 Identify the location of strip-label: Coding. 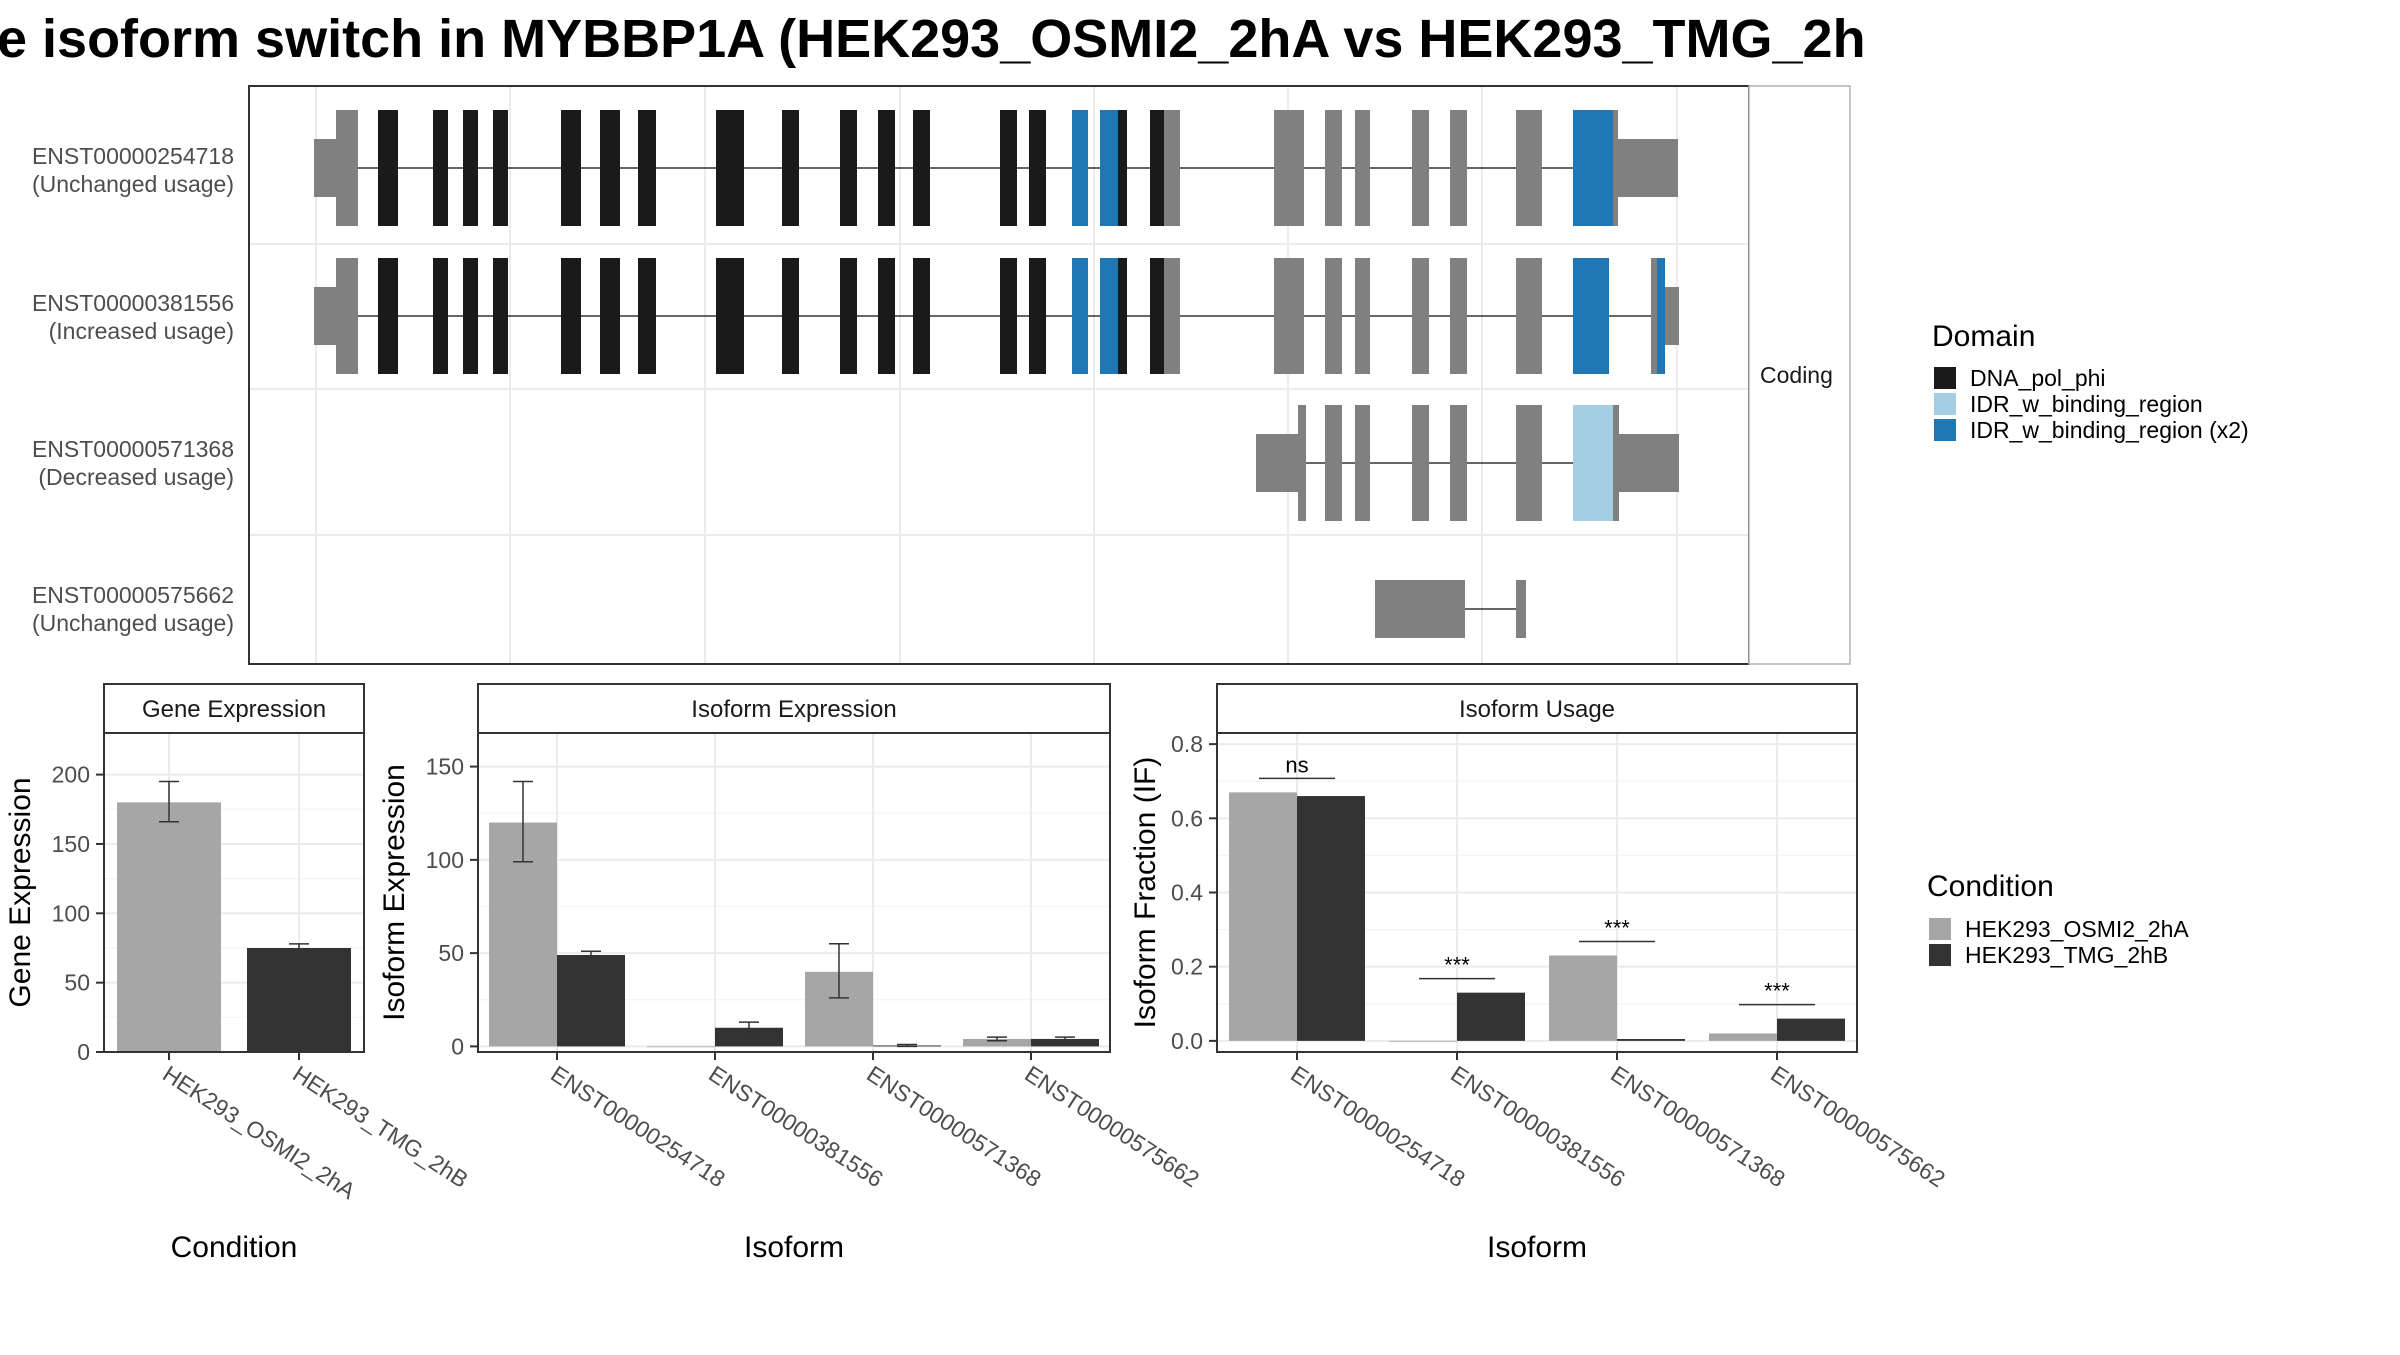
(1796, 375).